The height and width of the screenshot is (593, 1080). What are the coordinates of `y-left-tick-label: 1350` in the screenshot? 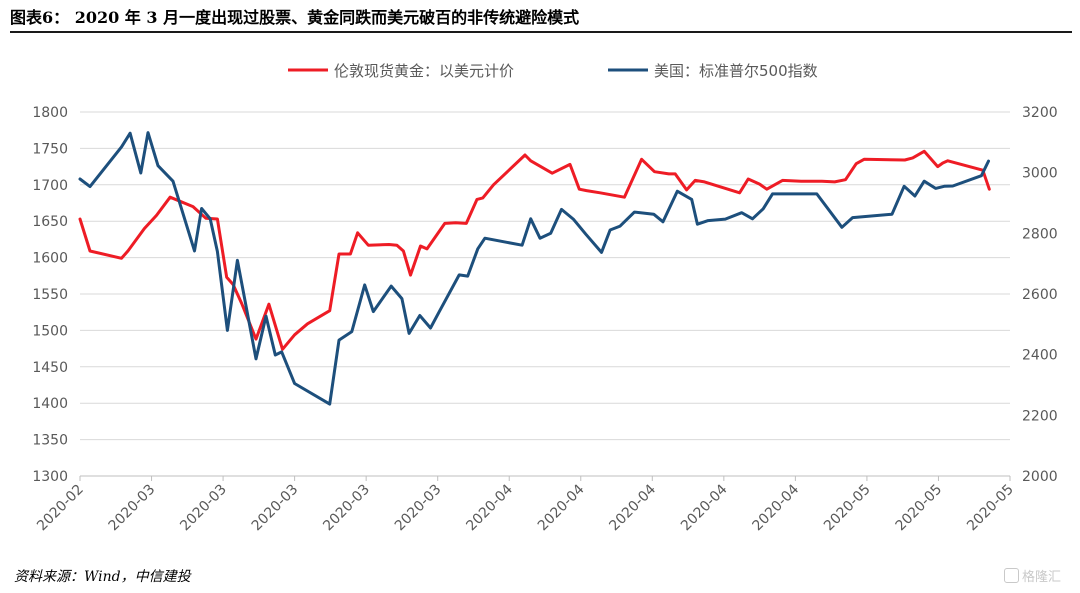 It's located at (50, 441).